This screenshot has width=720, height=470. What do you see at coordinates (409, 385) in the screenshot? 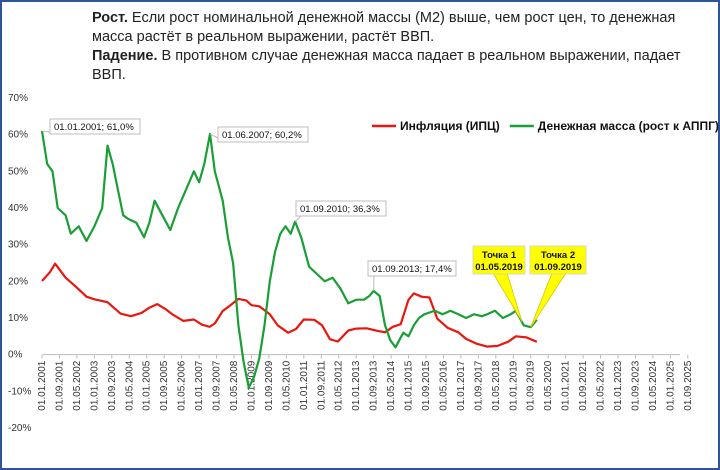
I see `x-tick-label: 01.01.2015` at bounding box center [409, 385].